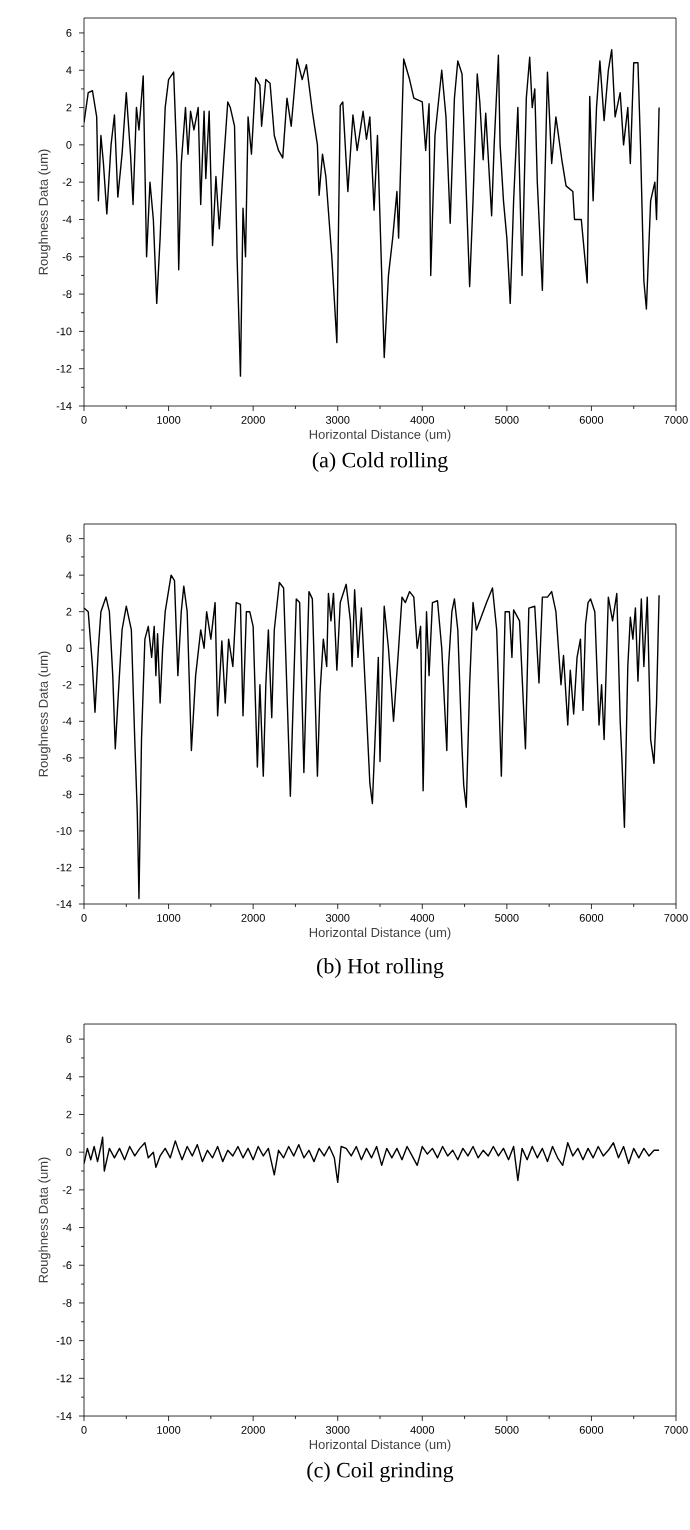  What do you see at coordinates (380, 1472) in the screenshot?
I see `text: (c) Coil grinding` at bounding box center [380, 1472].